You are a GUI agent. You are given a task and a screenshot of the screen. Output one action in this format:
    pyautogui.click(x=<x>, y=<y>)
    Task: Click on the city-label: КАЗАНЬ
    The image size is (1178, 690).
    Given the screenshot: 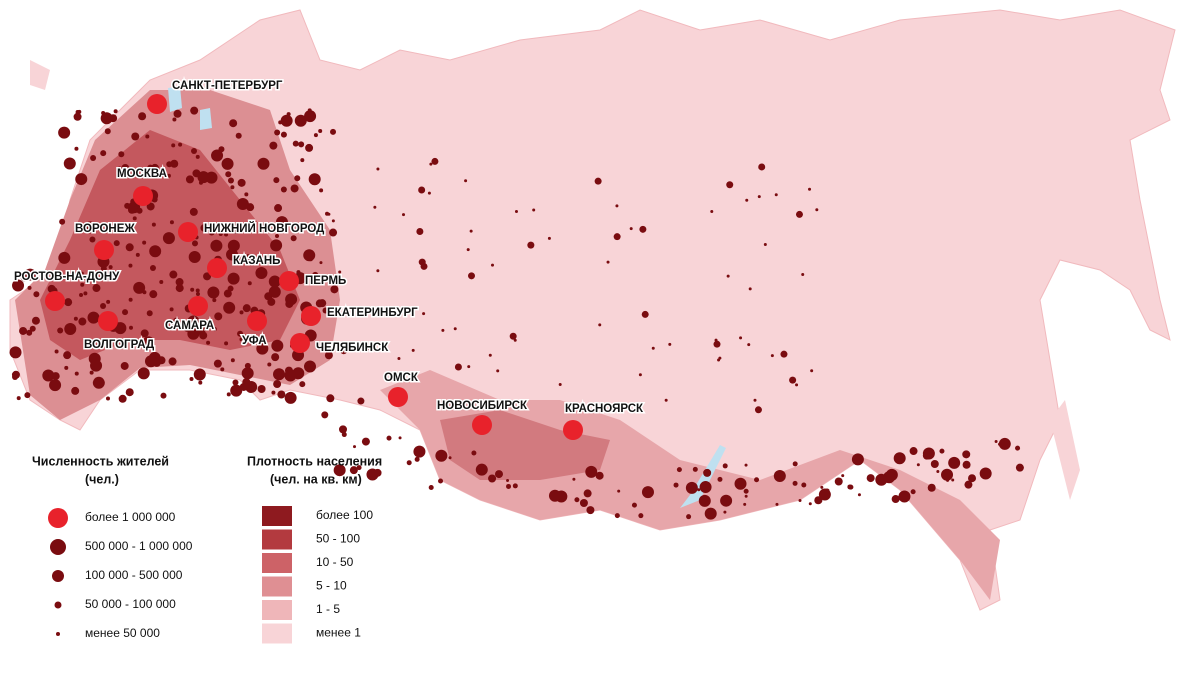 What is the action you would take?
    pyautogui.click(x=256, y=261)
    